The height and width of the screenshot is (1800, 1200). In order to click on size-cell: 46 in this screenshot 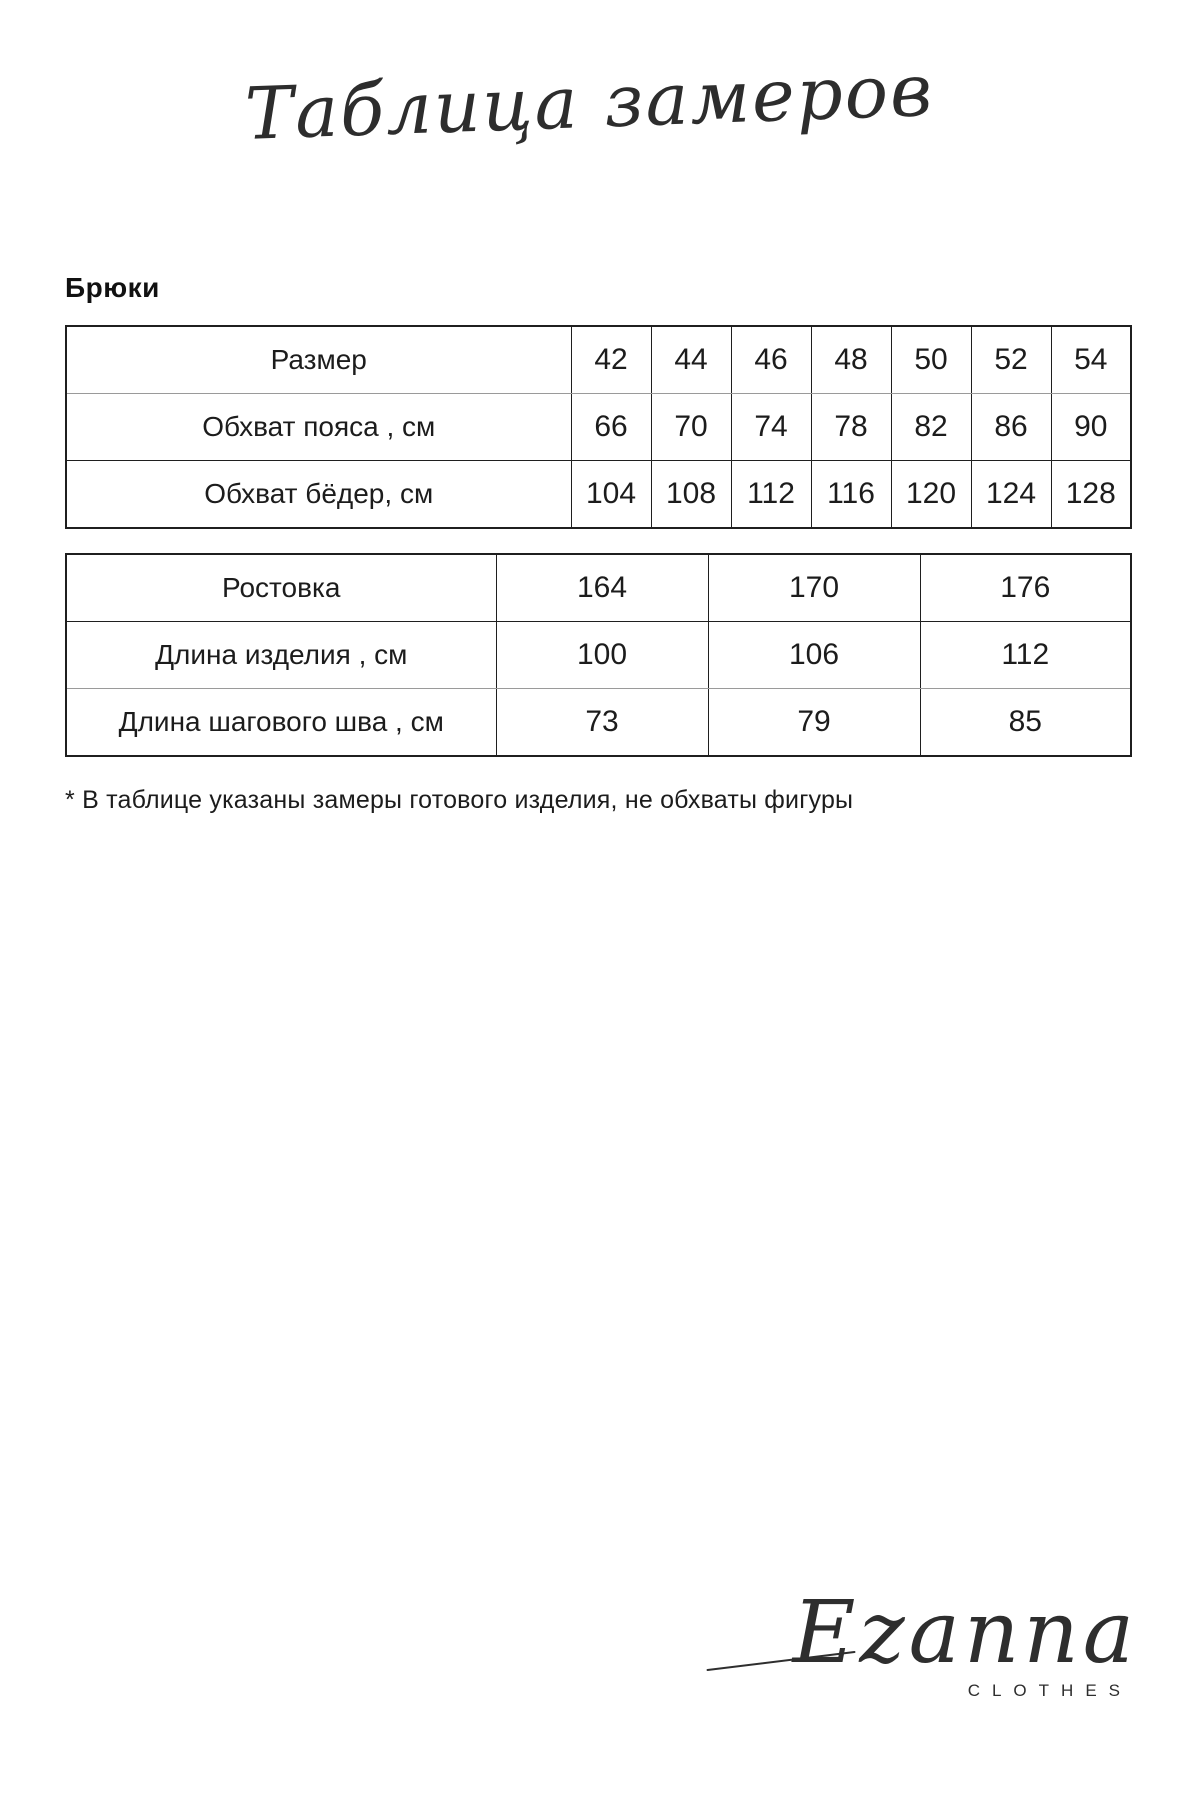, I will do `click(771, 359)`.